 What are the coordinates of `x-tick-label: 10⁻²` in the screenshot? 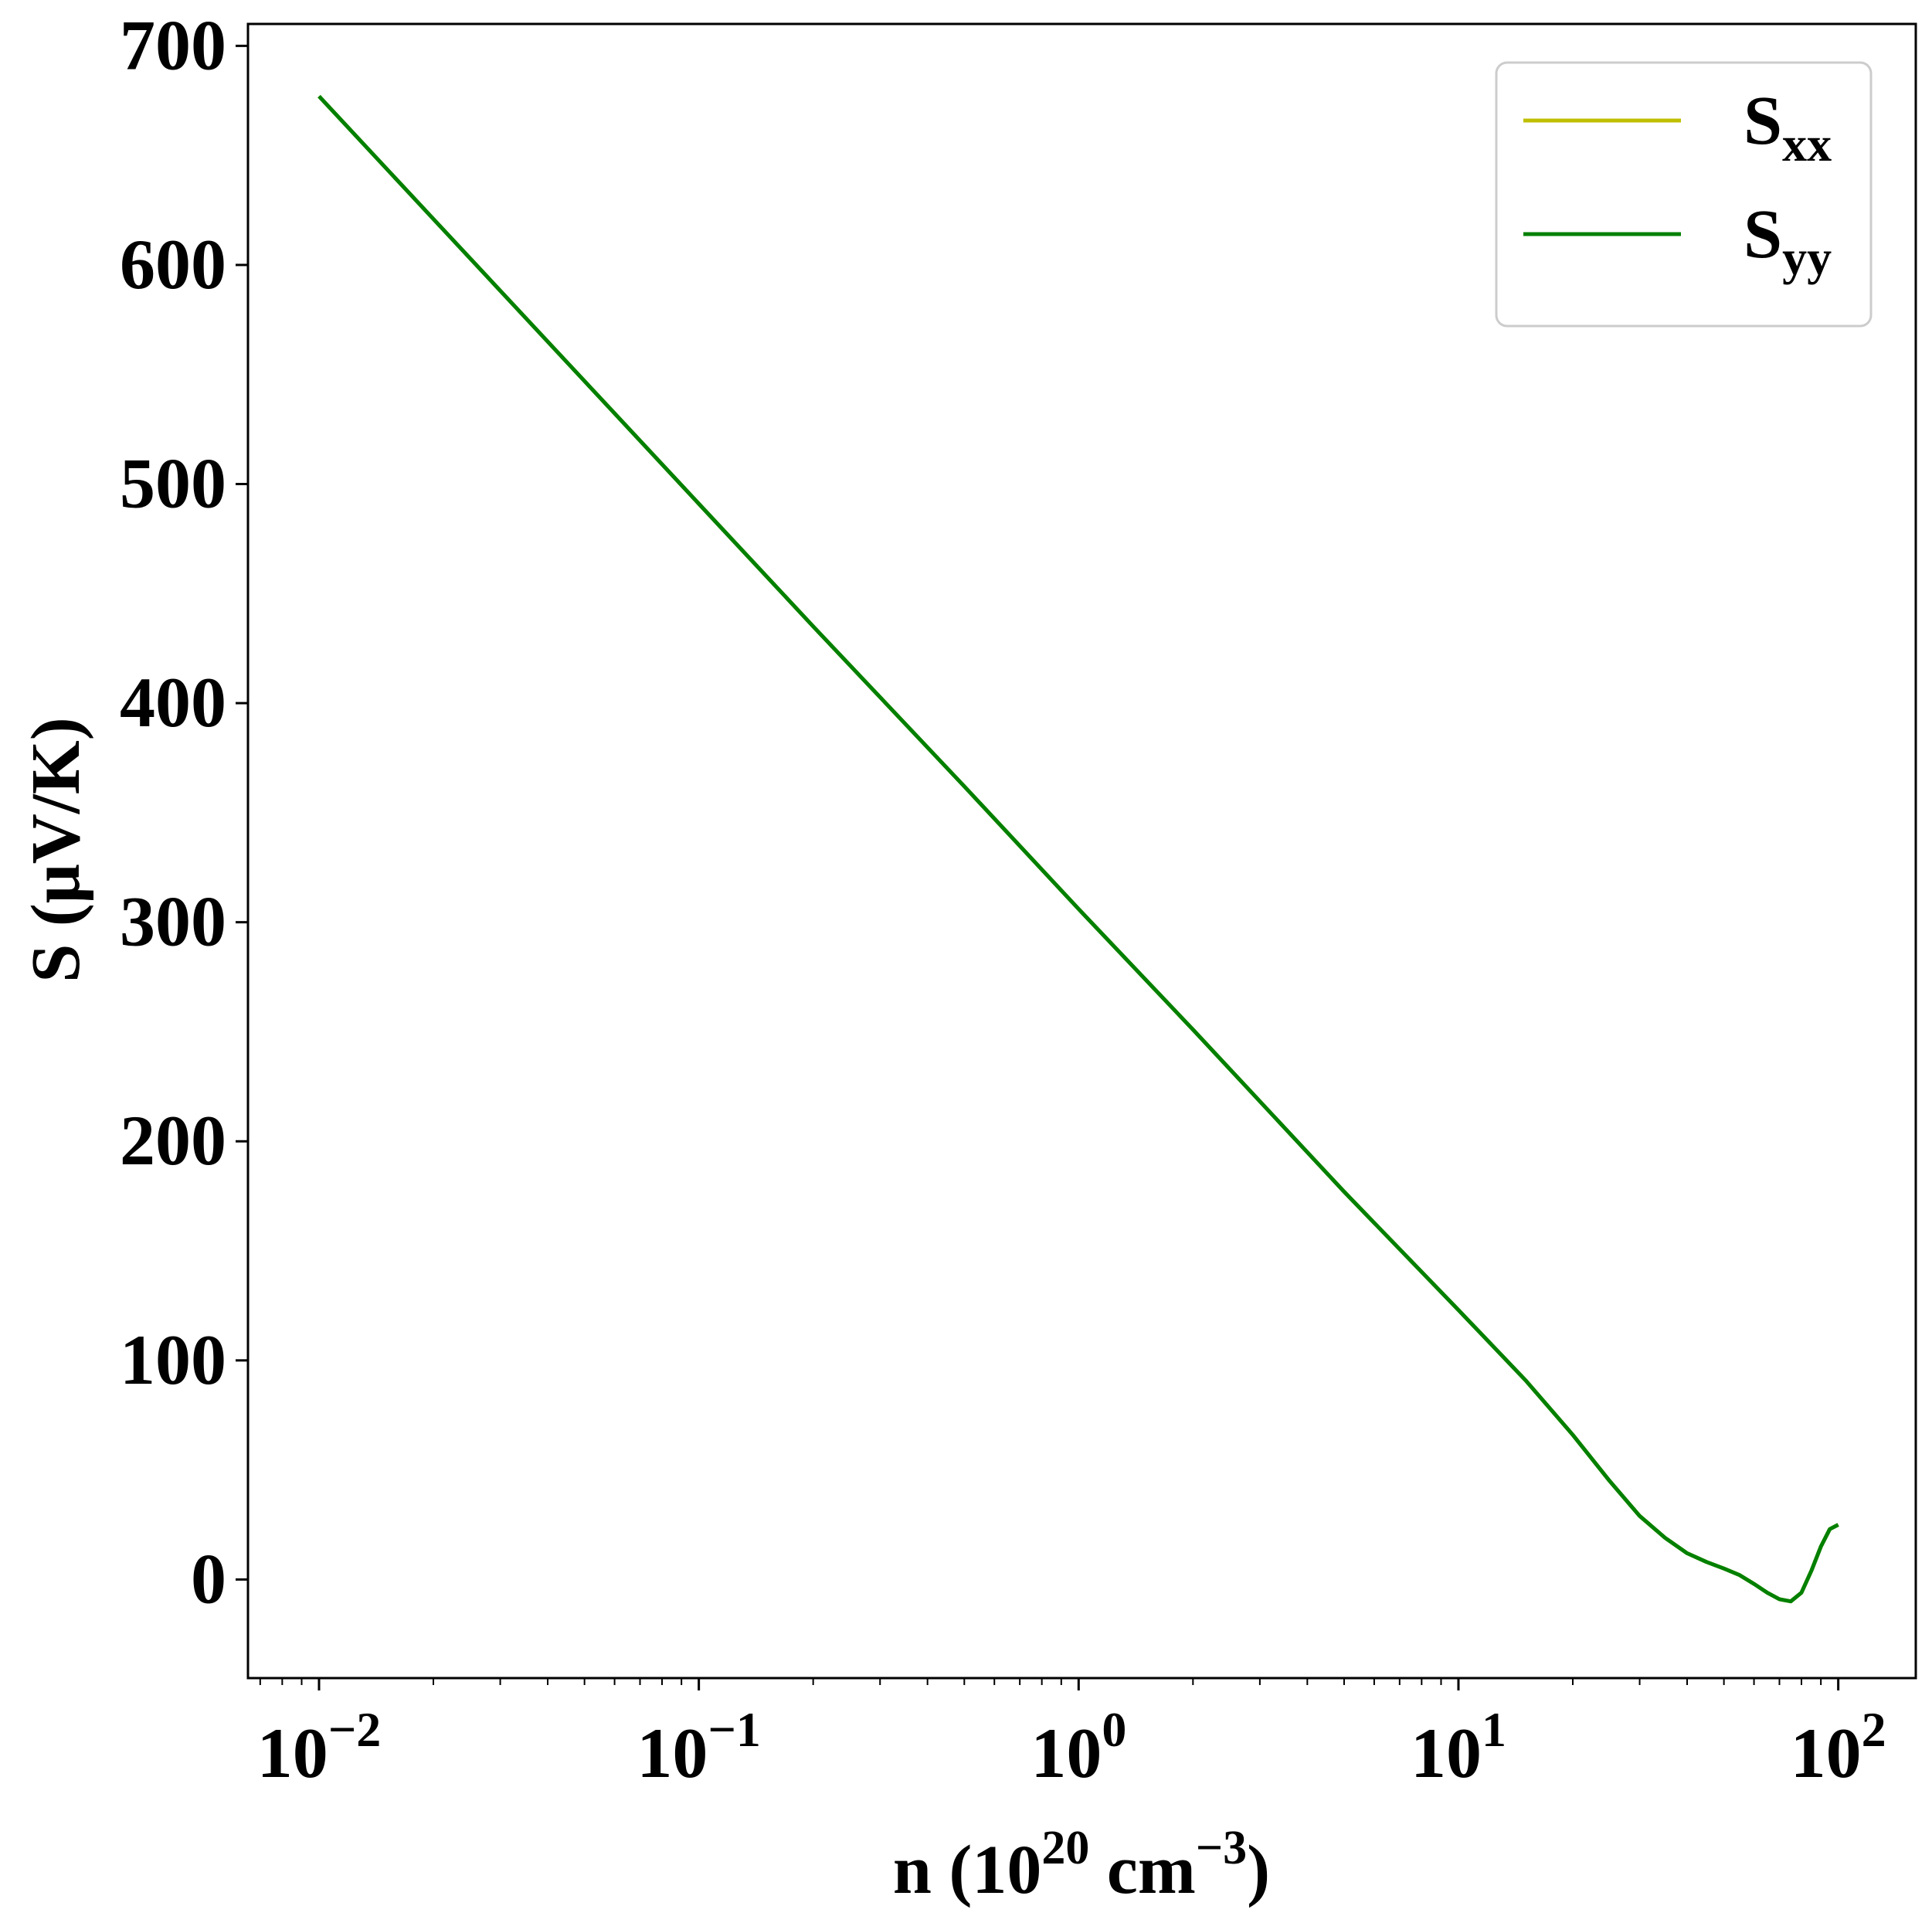 It's located at (319, 1747).